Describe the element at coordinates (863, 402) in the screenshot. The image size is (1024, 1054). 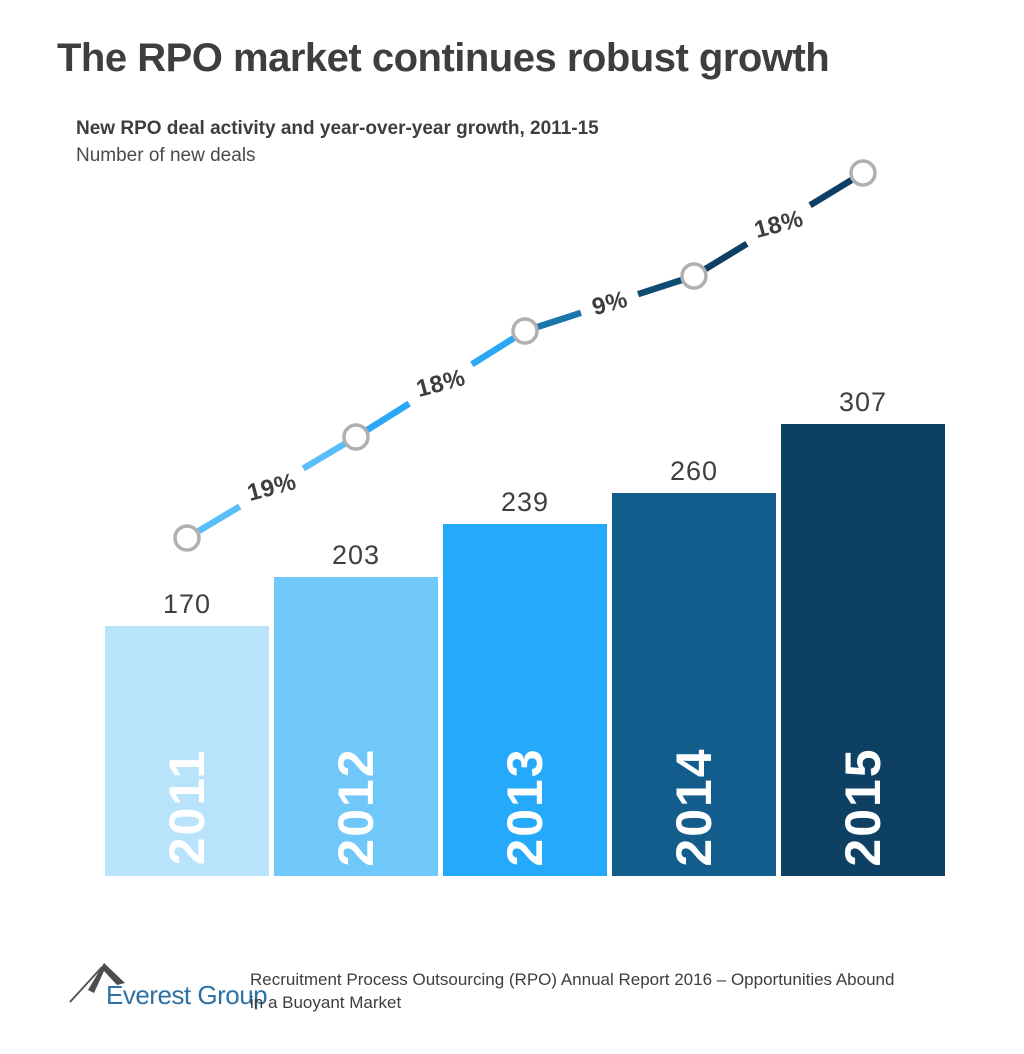
I see `bar-value-2015: 307` at that location.